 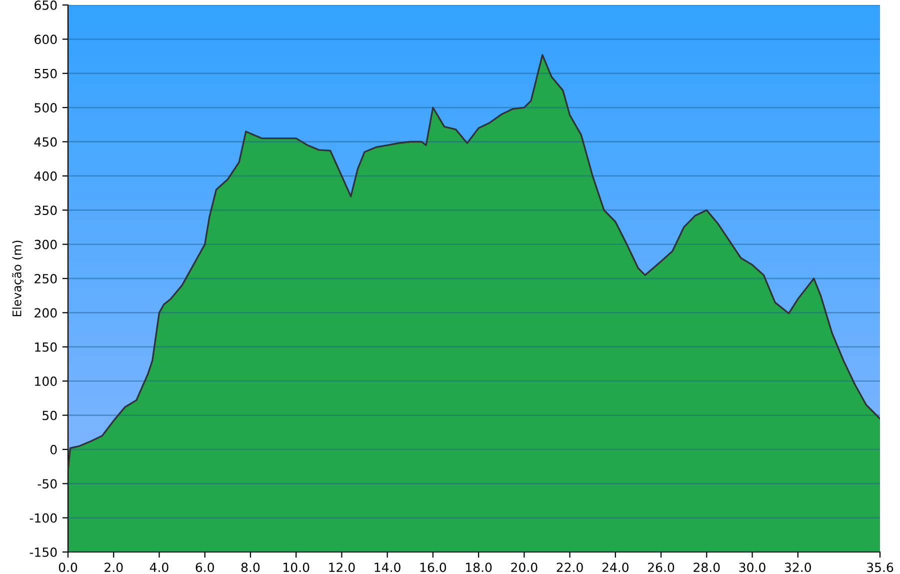 I want to click on x-tick-label: 4.0, so click(x=159, y=567).